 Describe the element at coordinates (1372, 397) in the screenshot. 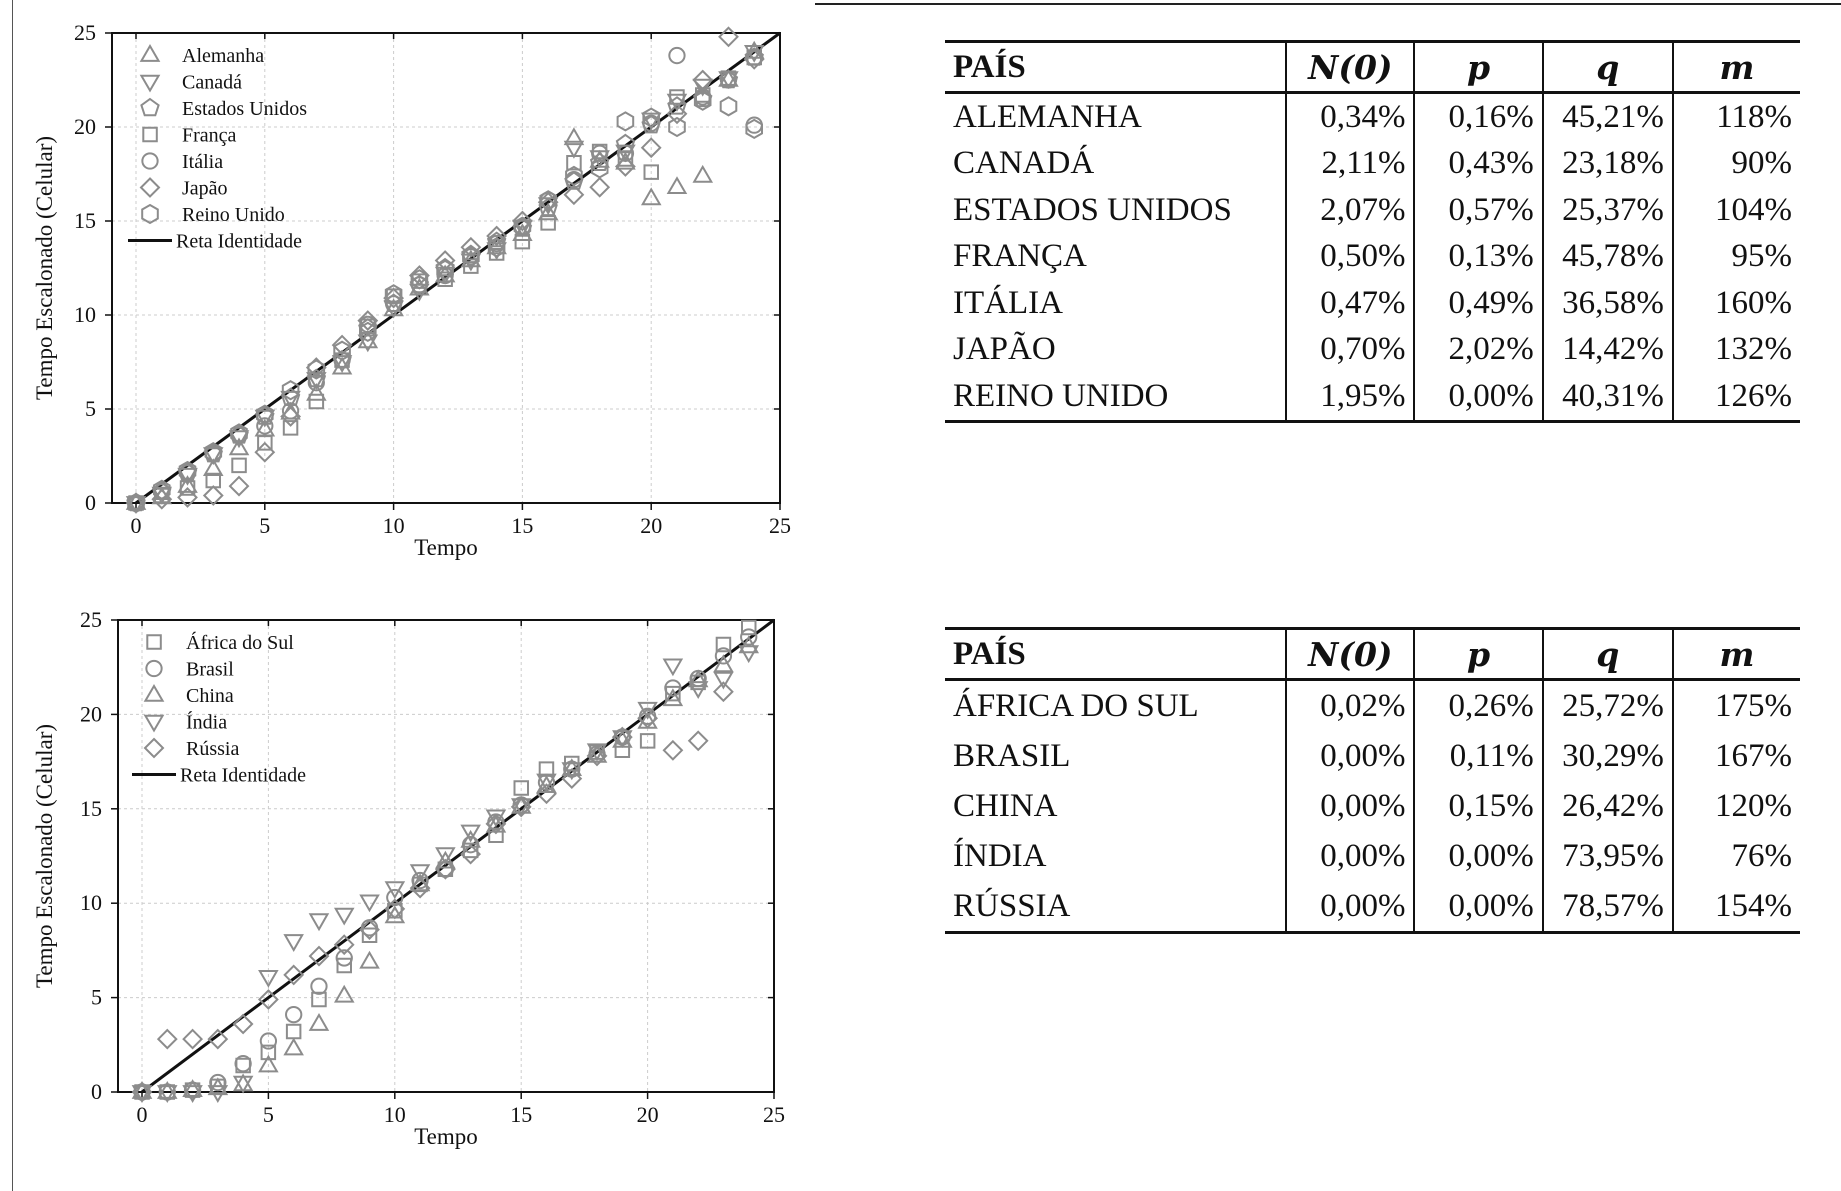

I see `table-row: REINO UNIDO 1,95% 0,00% 40,31% 126%` at that location.